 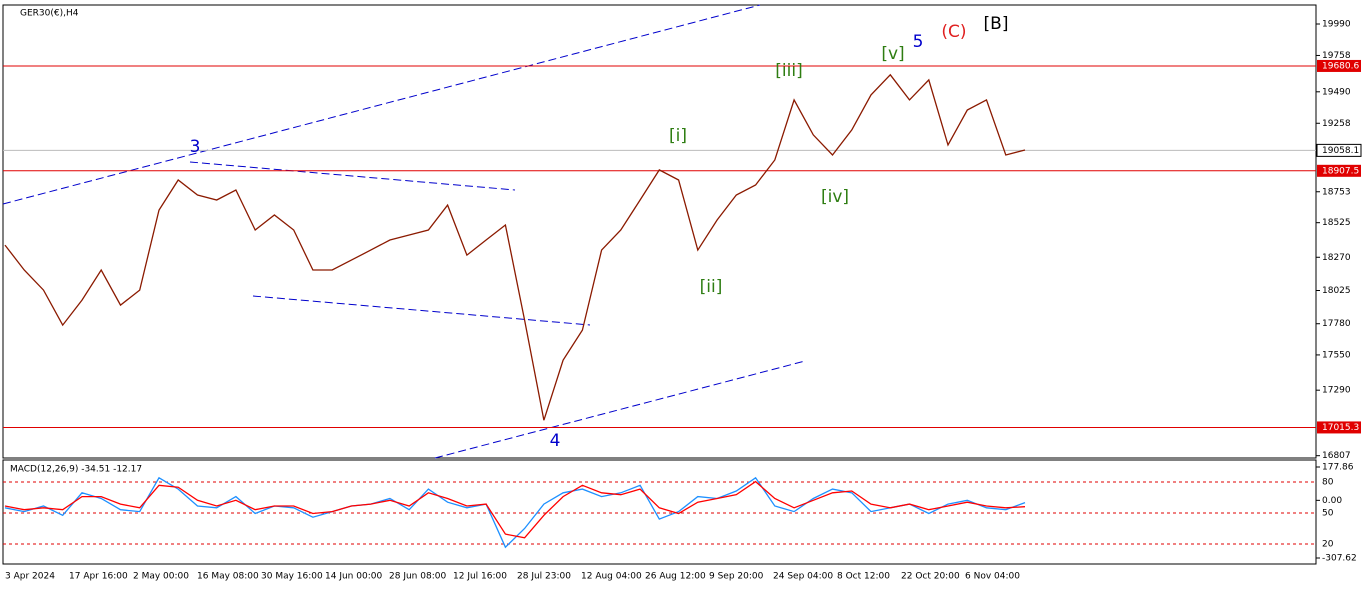 I want to click on x-tick-label: 12 Aug 04:00, so click(x=611, y=577).